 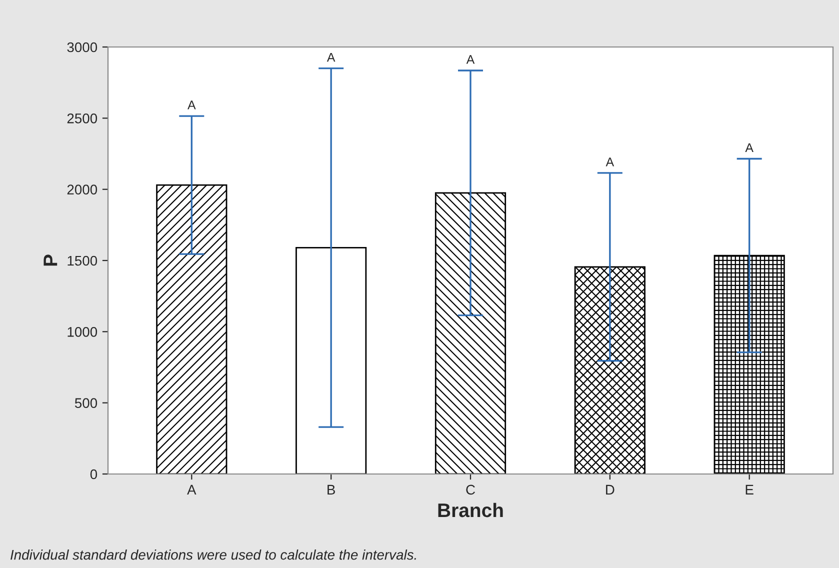 I want to click on x-tick-label: B, so click(x=331, y=489).